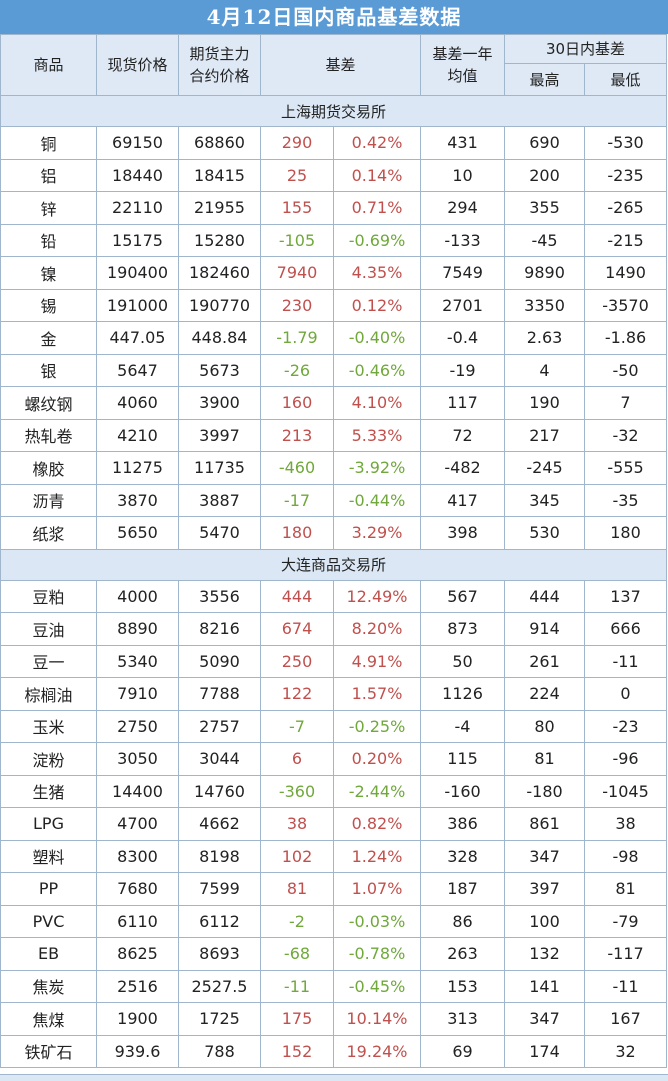 Image resolution: width=668 pixels, height=1081 pixels. What do you see at coordinates (297, 370) in the screenshot?
I see `cell-basis: -26` at bounding box center [297, 370].